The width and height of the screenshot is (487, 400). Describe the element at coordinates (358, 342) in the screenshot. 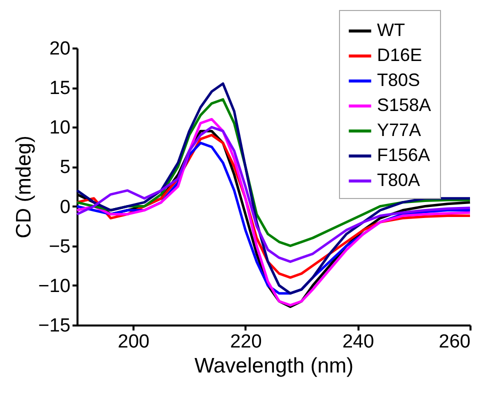

I see `x-tick-label: 240` at that location.